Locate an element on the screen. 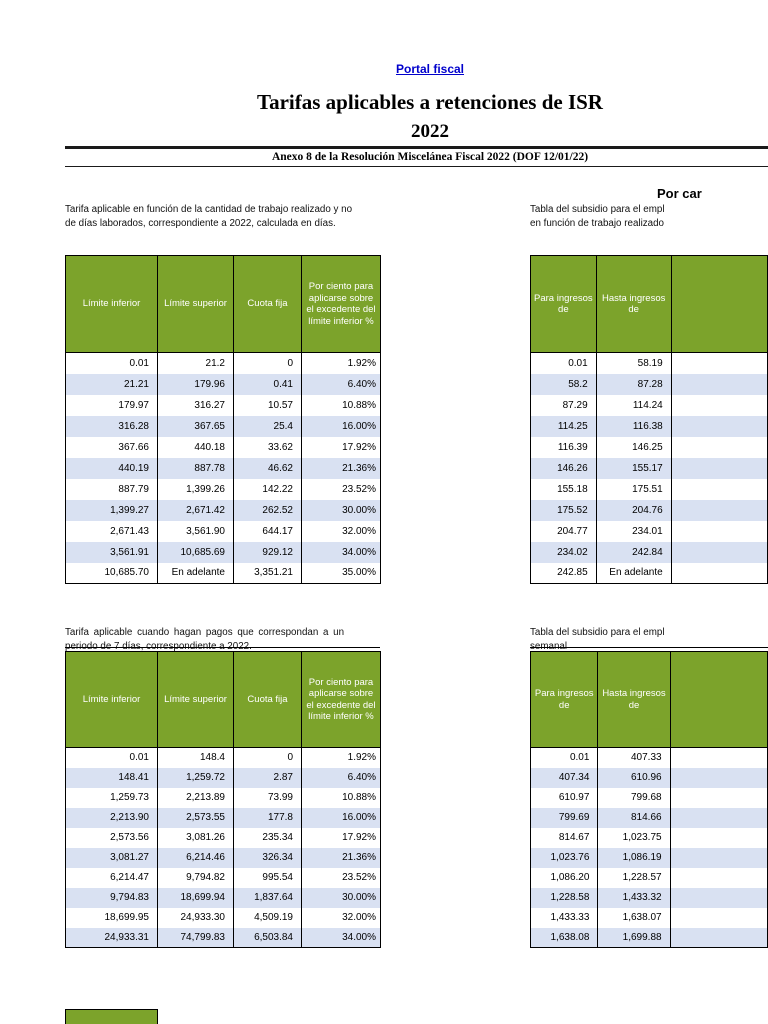 The image size is (768, 1024). table-cell: 1,259.72 is located at coordinates (195, 777).